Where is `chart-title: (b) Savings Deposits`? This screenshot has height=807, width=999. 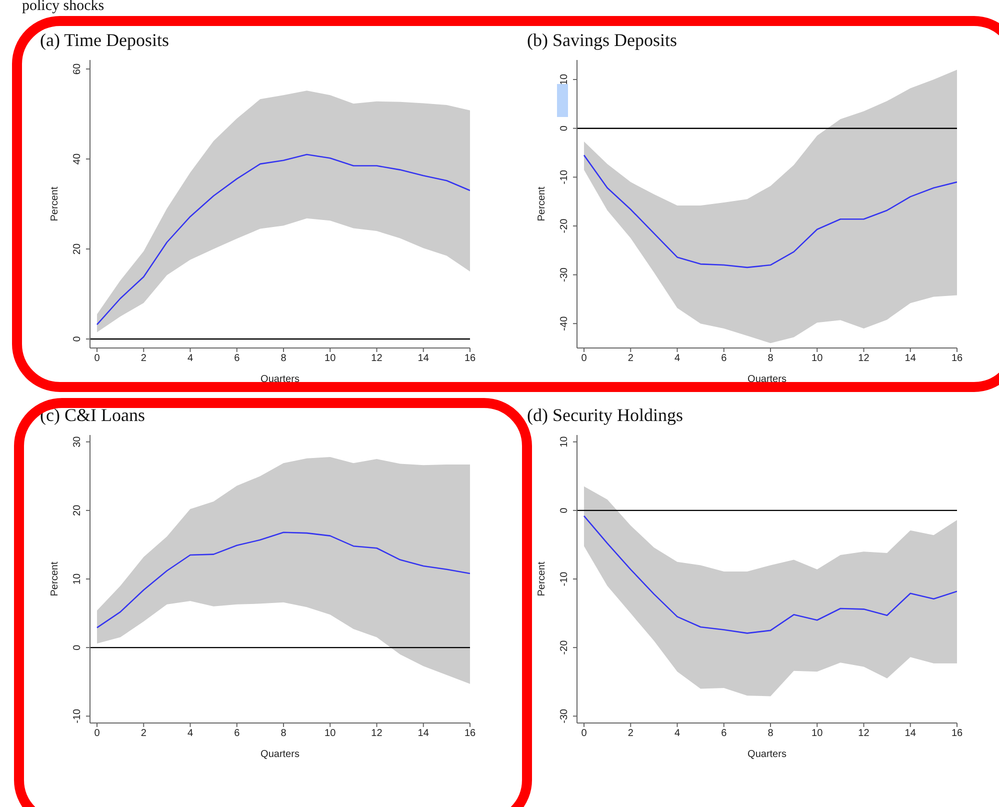
chart-title: (b) Savings Deposits is located at coordinates (602, 41).